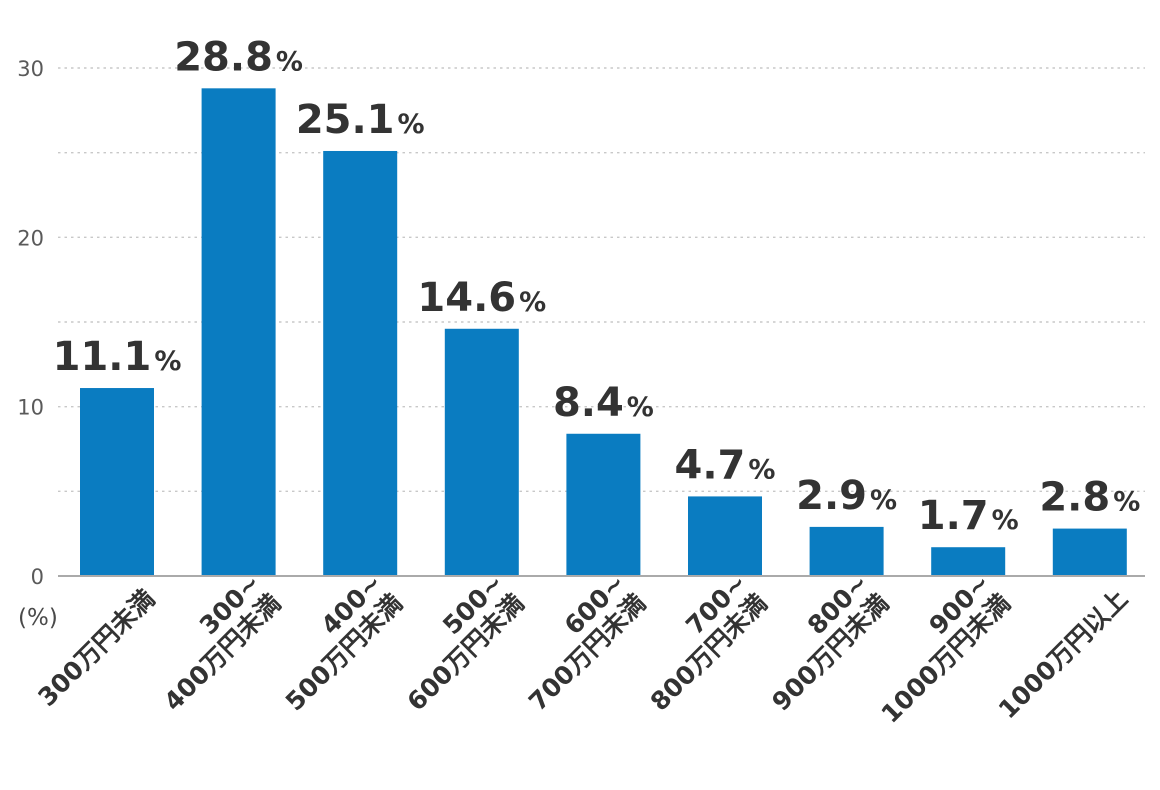 The height and width of the screenshot is (790, 1160). Describe the element at coordinates (577, 642) in the screenshot. I see `x-tick-label: 600~700万円未満` at that location.